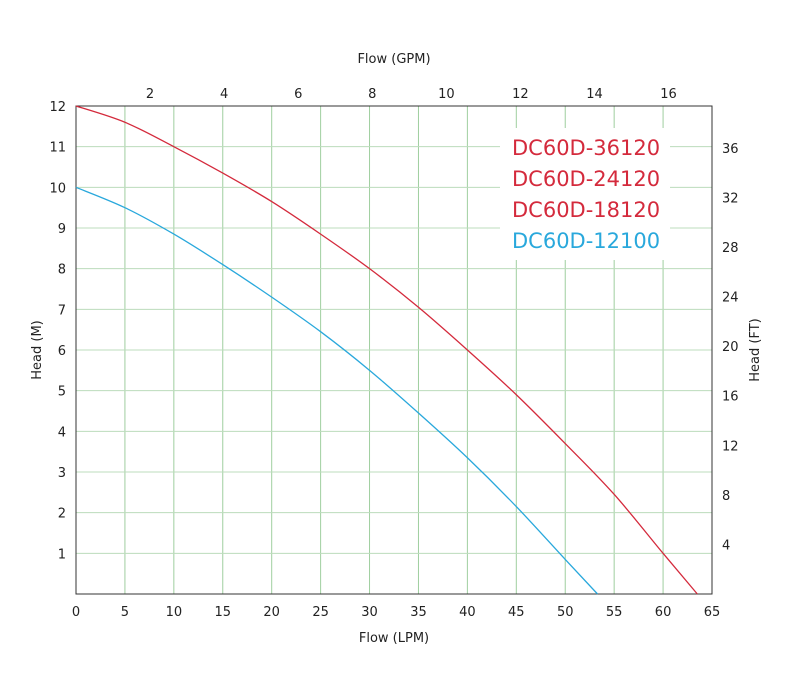 This screenshot has height=695, width=800. I want to click on y-right-tick-label: 8, so click(726, 496).